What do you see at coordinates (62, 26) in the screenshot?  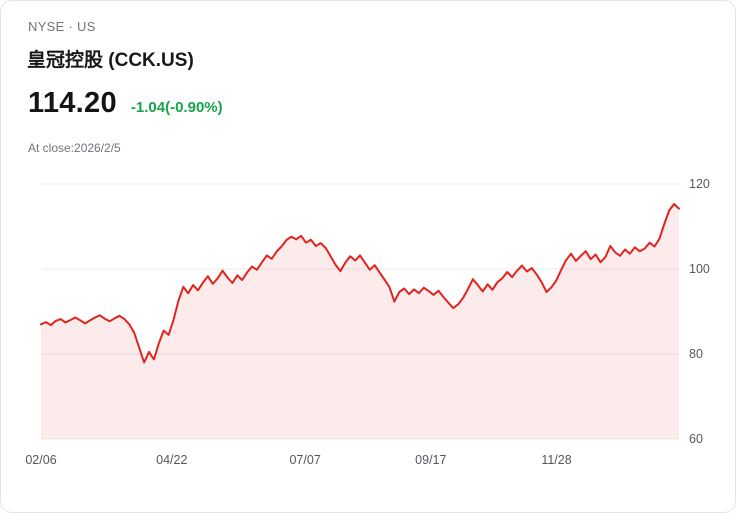 I see `exchange-label: NYSE · US` at bounding box center [62, 26].